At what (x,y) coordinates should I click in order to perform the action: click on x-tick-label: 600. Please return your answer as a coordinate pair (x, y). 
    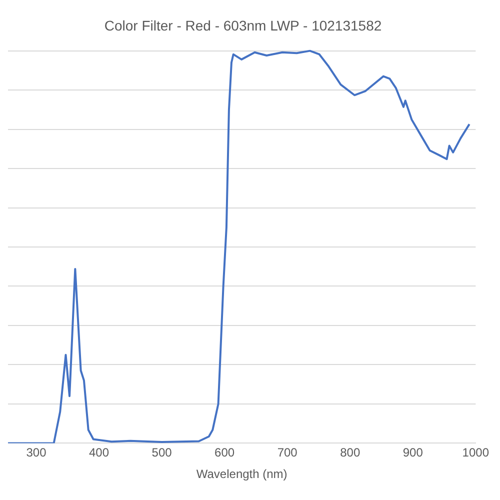
    Looking at the image, I should click on (224, 453).